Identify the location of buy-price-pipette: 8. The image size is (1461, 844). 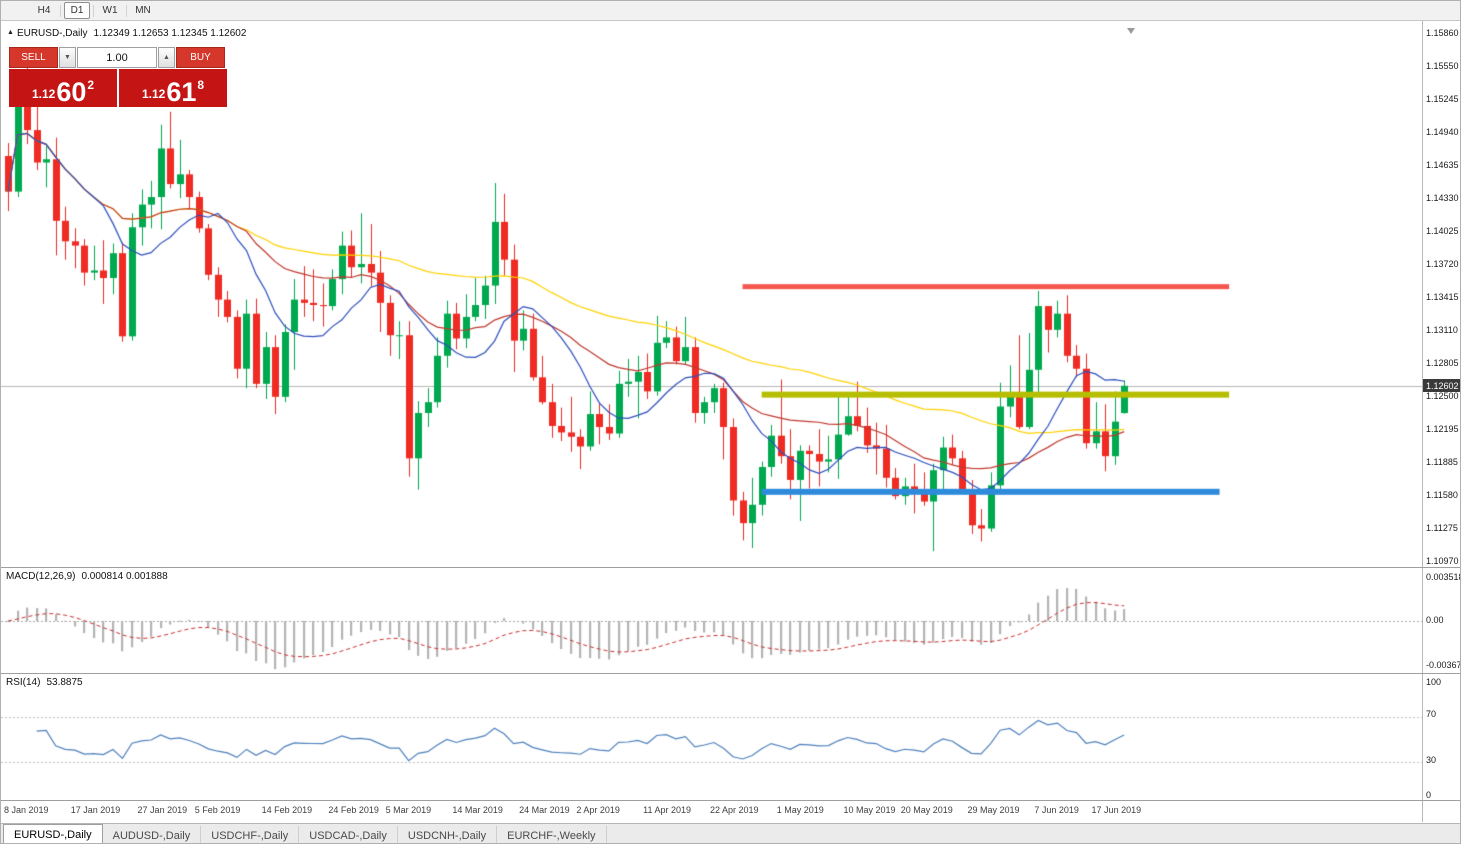
(201, 85).